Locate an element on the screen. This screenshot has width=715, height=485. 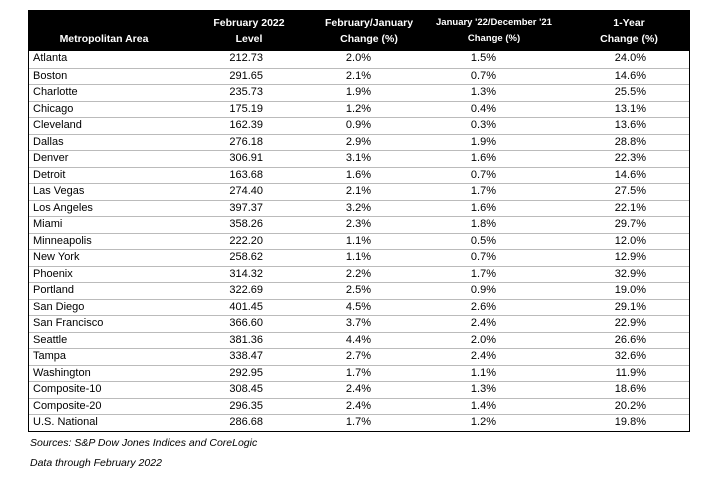
value-cell: 12.0% is located at coordinates (630, 240).